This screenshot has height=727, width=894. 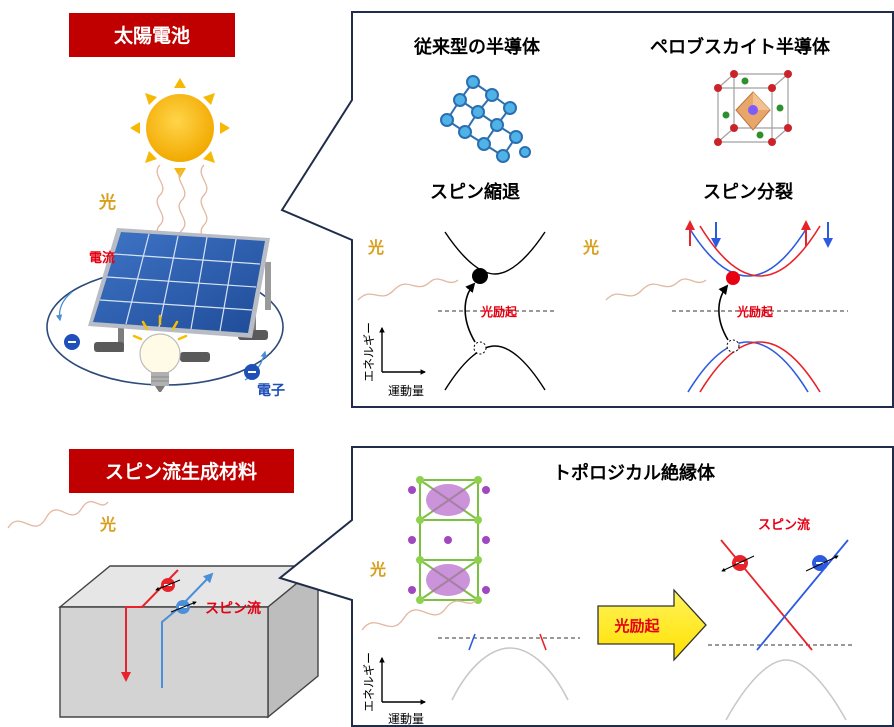 I want to click on conventional-valence-band, so click(x=495, y=368).